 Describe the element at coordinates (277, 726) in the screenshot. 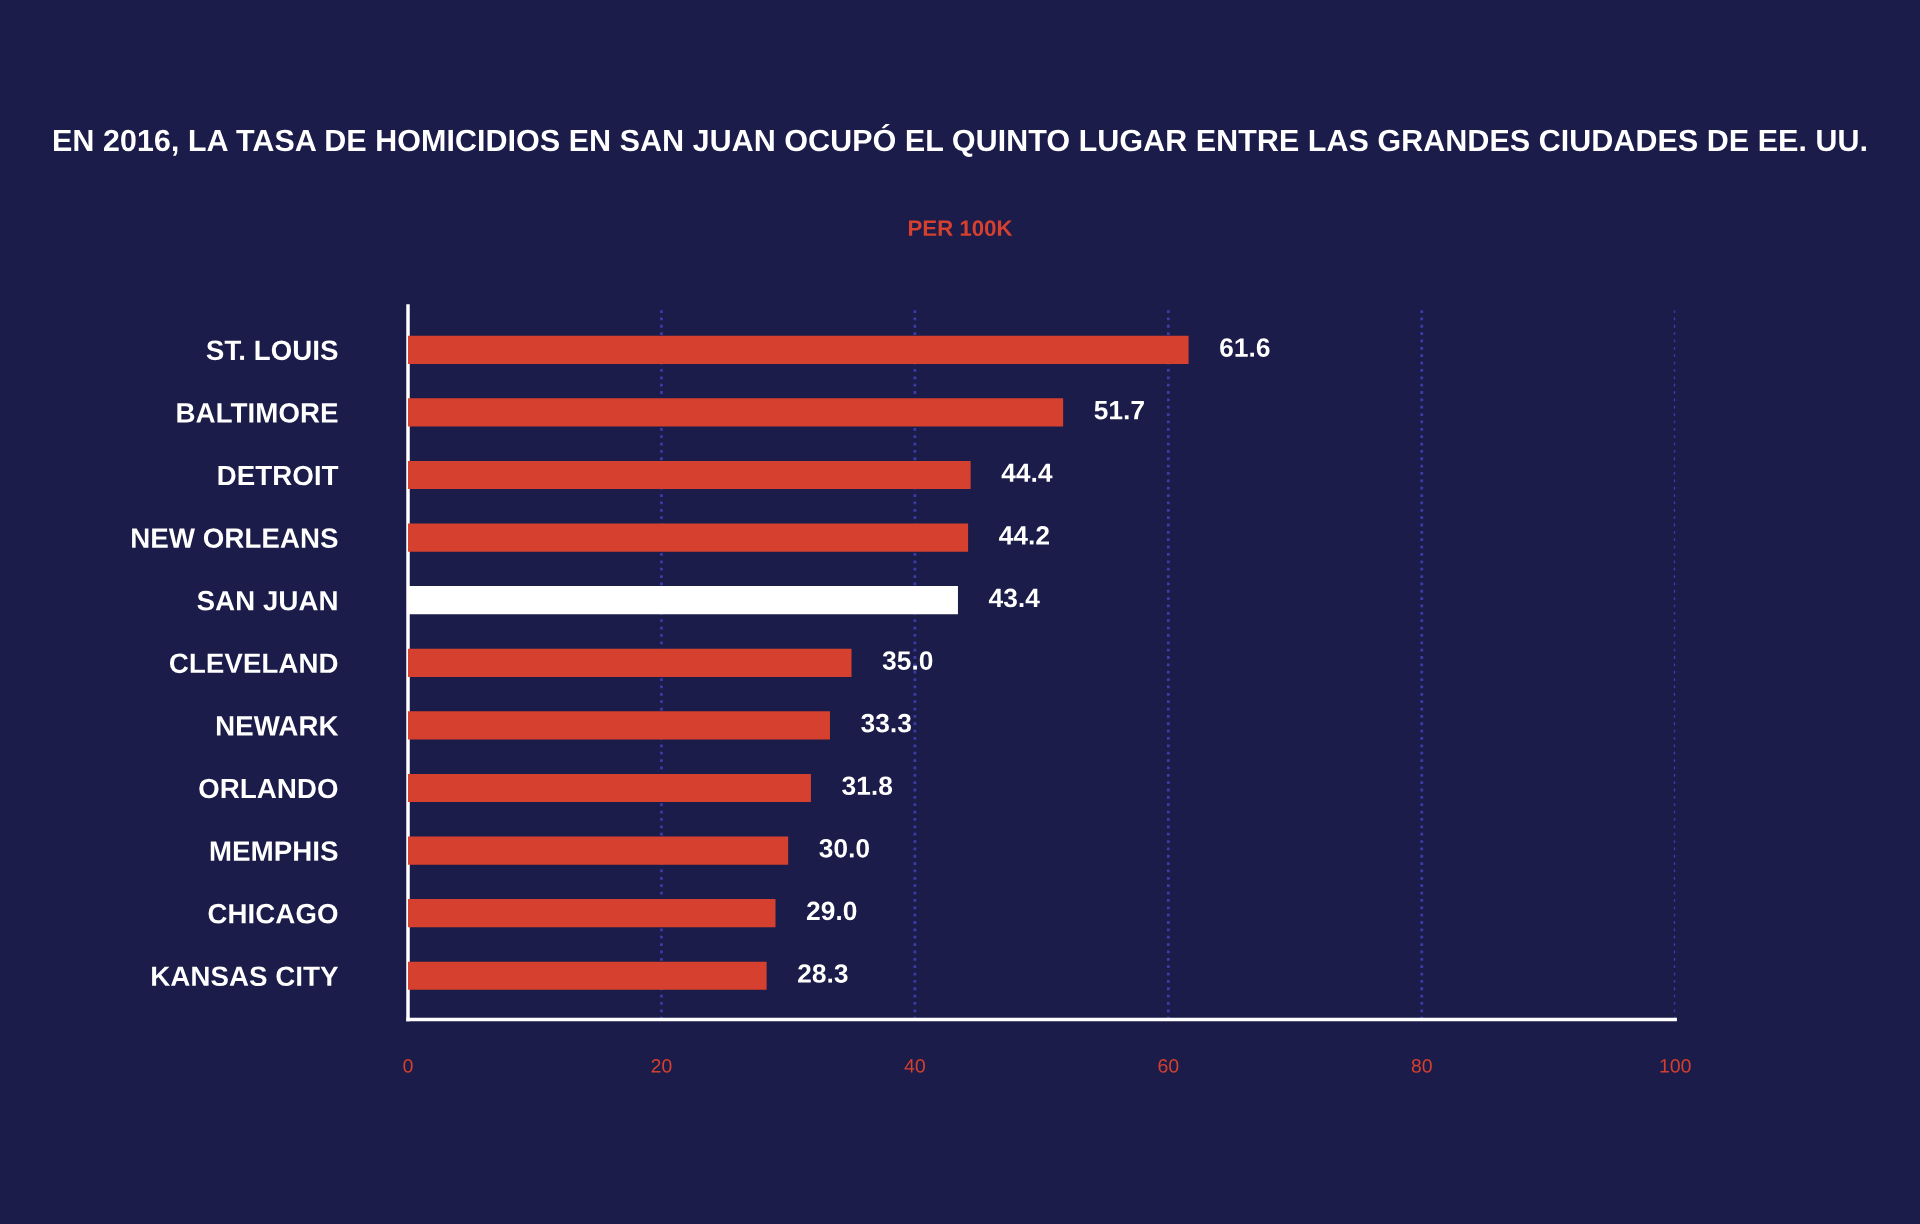

I see `y-tick-label: NEWARK` at that location.